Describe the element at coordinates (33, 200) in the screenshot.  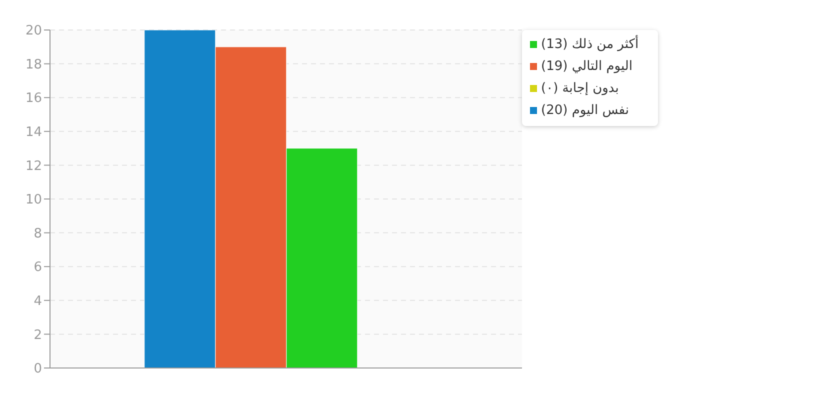
I see `y-tick-label: 10` at that location.